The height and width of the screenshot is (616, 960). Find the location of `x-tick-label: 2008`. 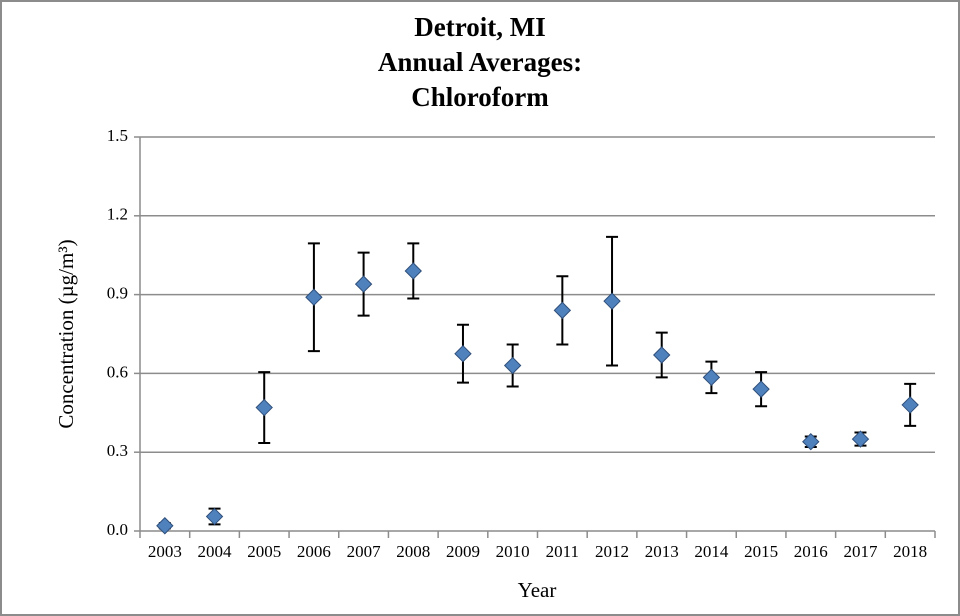

x-tick-label: 2008 is located at coordinates (413, 551).